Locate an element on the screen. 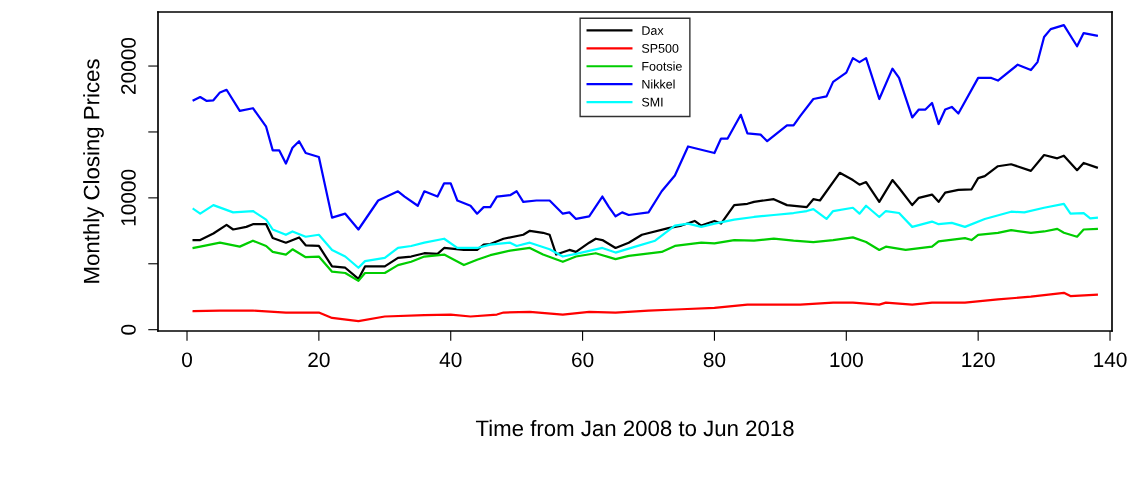  y-tick-label: 10000 is located at coordinates (128, 197).